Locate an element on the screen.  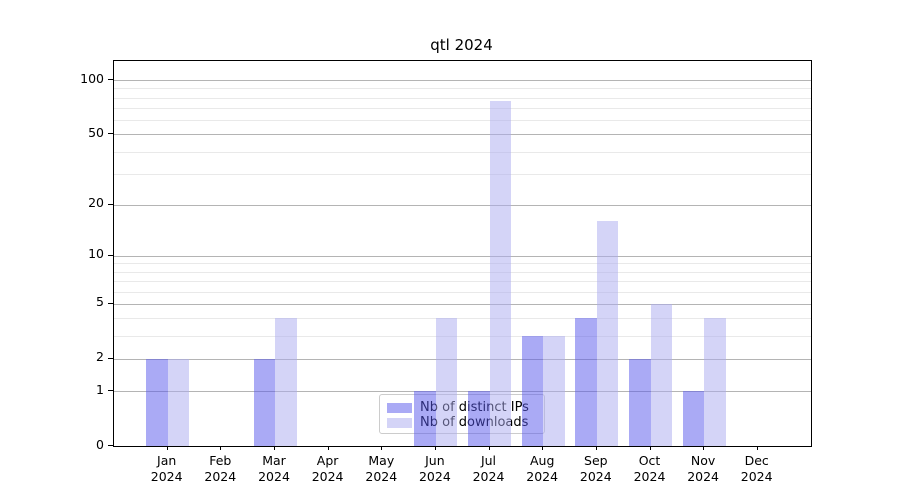
legend-entry-downloads: Nb of downloads is located at coordinates (461, 422).